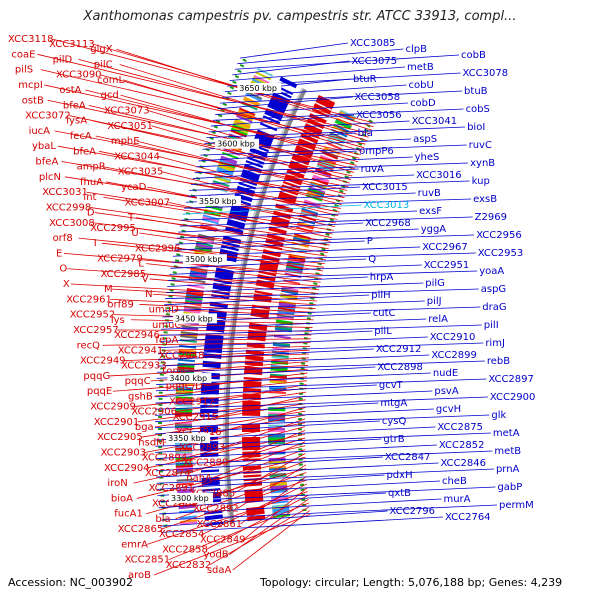 This screenshot has height=600, width=600. Describe the element at coordinates (141, 264) in the screenshot. I see `forward-gene-label: L` at that location.